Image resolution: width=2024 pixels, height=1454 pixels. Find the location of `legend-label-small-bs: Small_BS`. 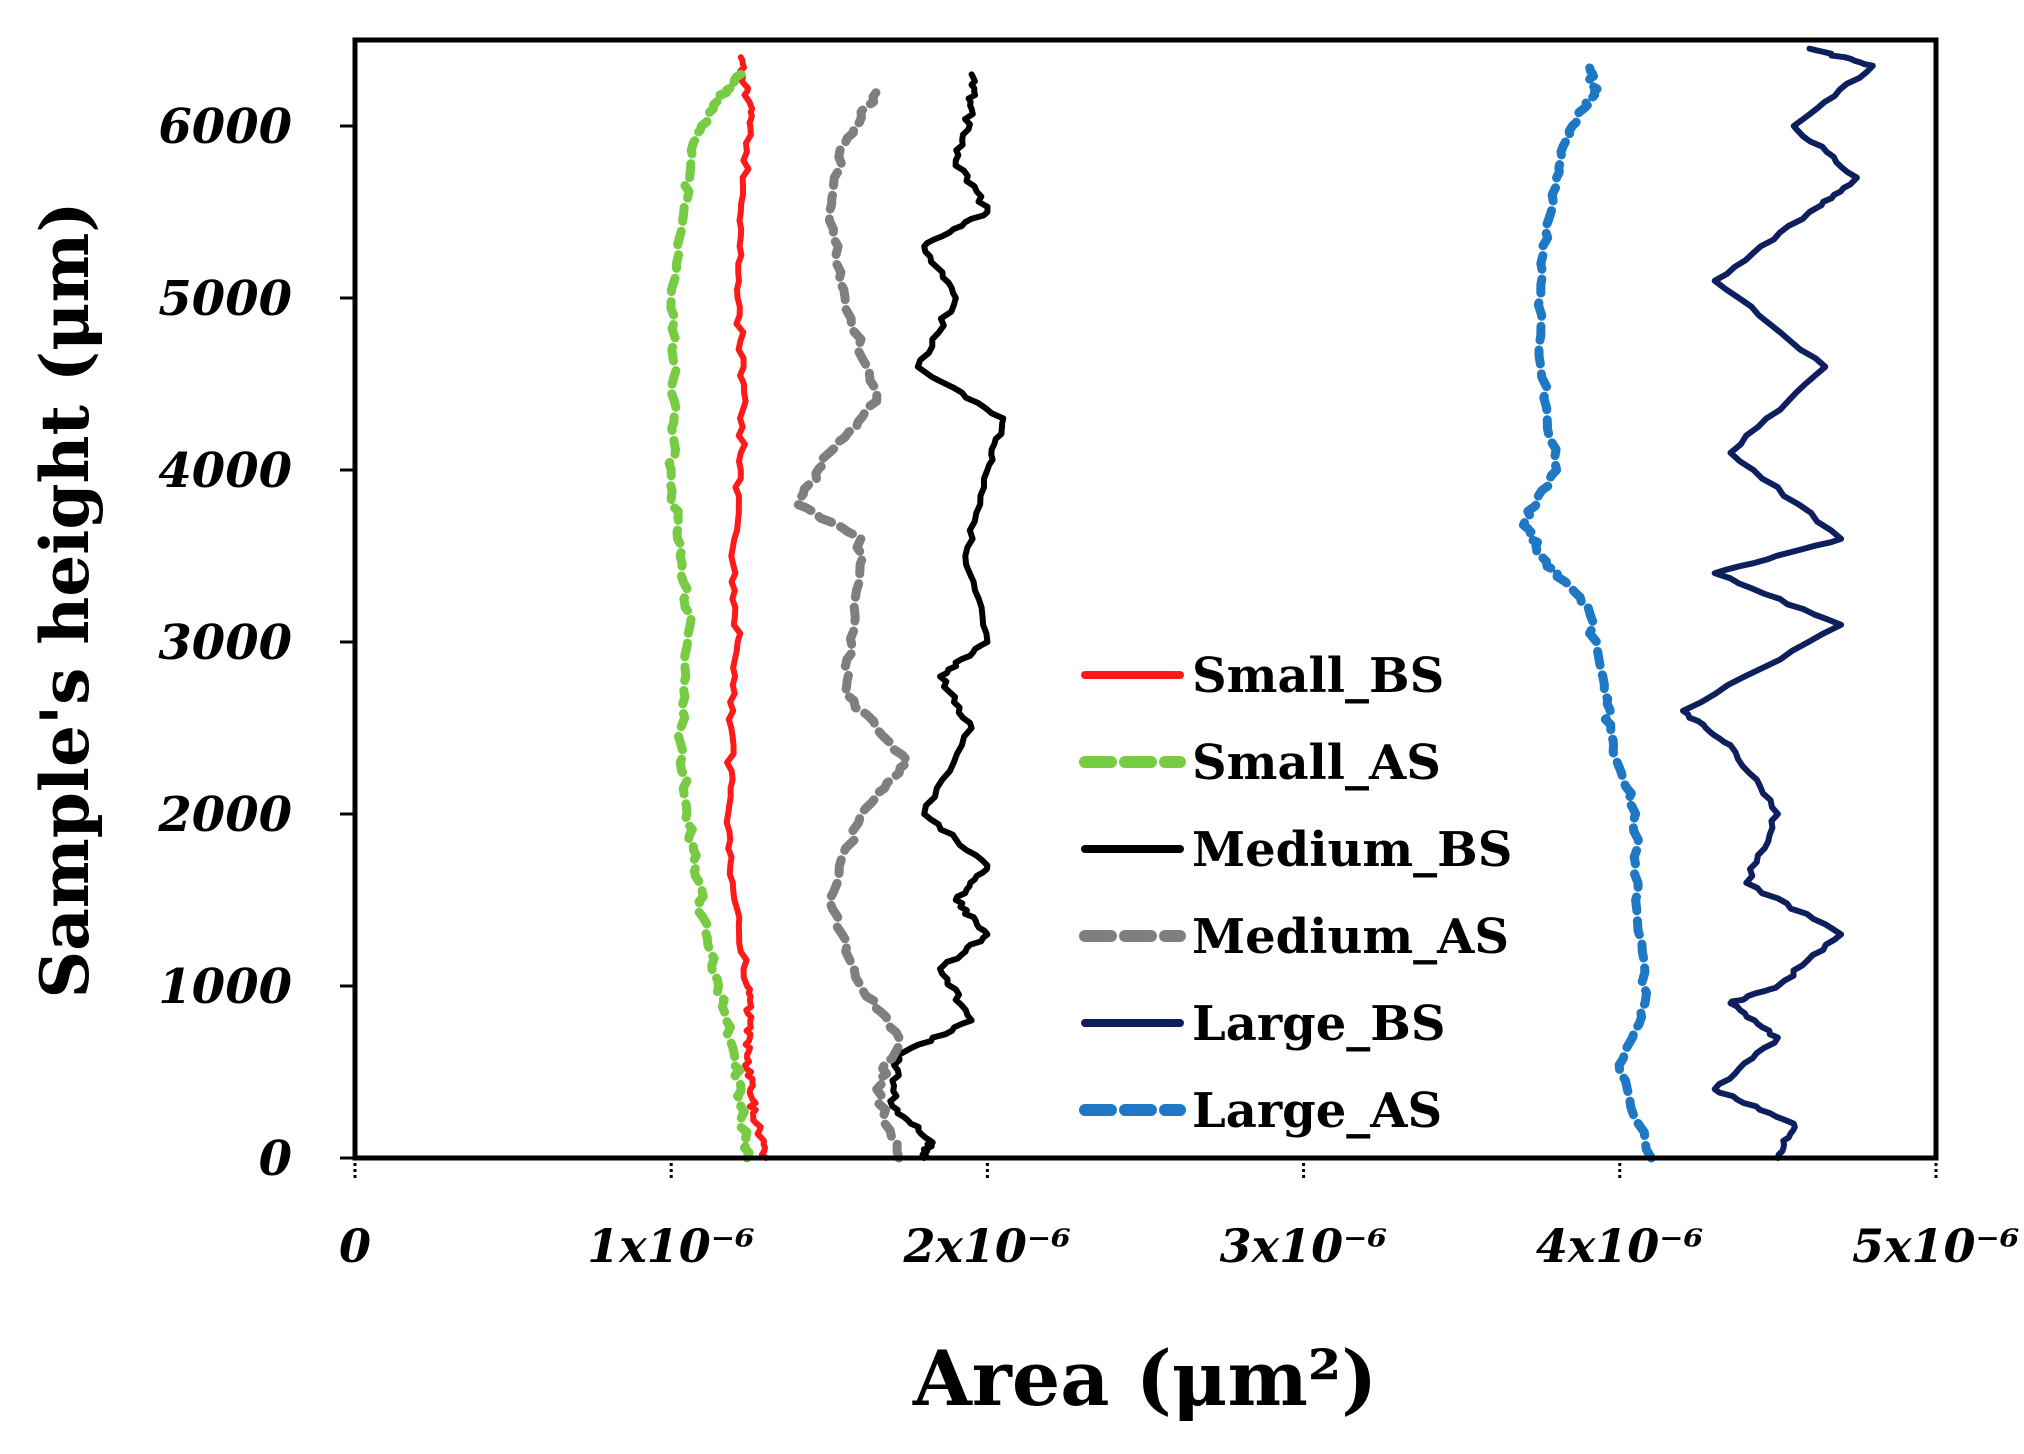

legend-label-small-bs: Small_BS is located at coordinates (1318, 676).